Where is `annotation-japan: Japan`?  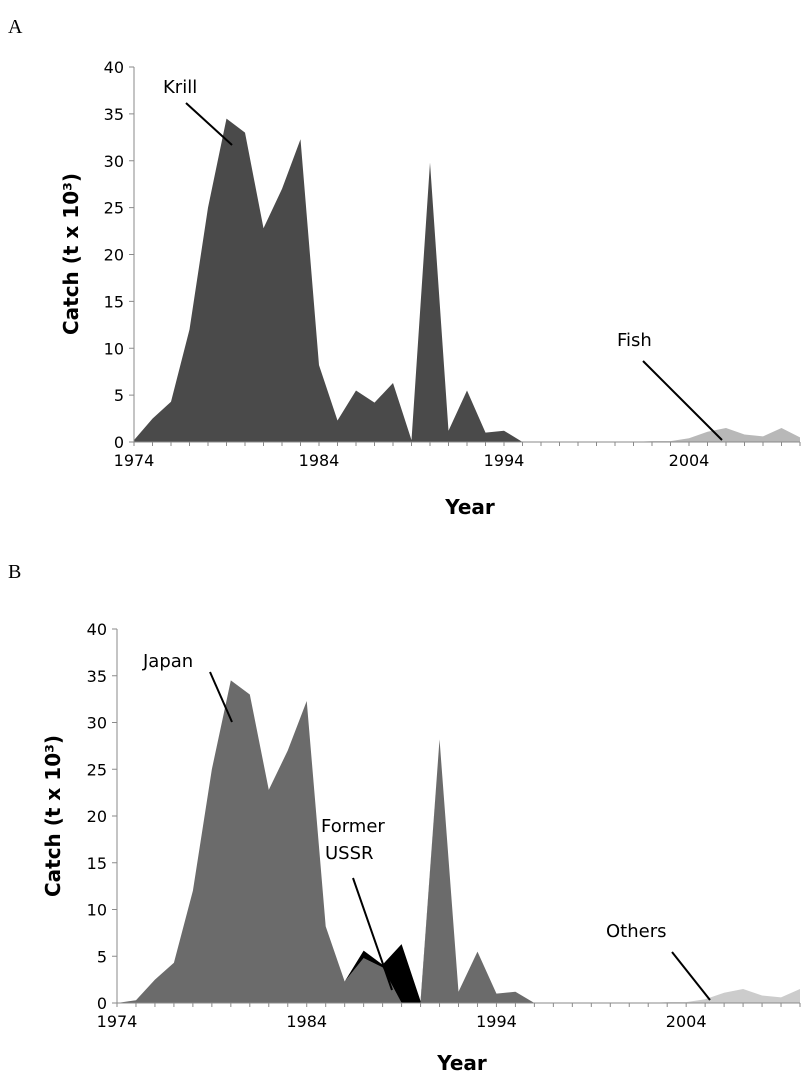 annotation-japan: Japan is located at coordinates (167, 661).